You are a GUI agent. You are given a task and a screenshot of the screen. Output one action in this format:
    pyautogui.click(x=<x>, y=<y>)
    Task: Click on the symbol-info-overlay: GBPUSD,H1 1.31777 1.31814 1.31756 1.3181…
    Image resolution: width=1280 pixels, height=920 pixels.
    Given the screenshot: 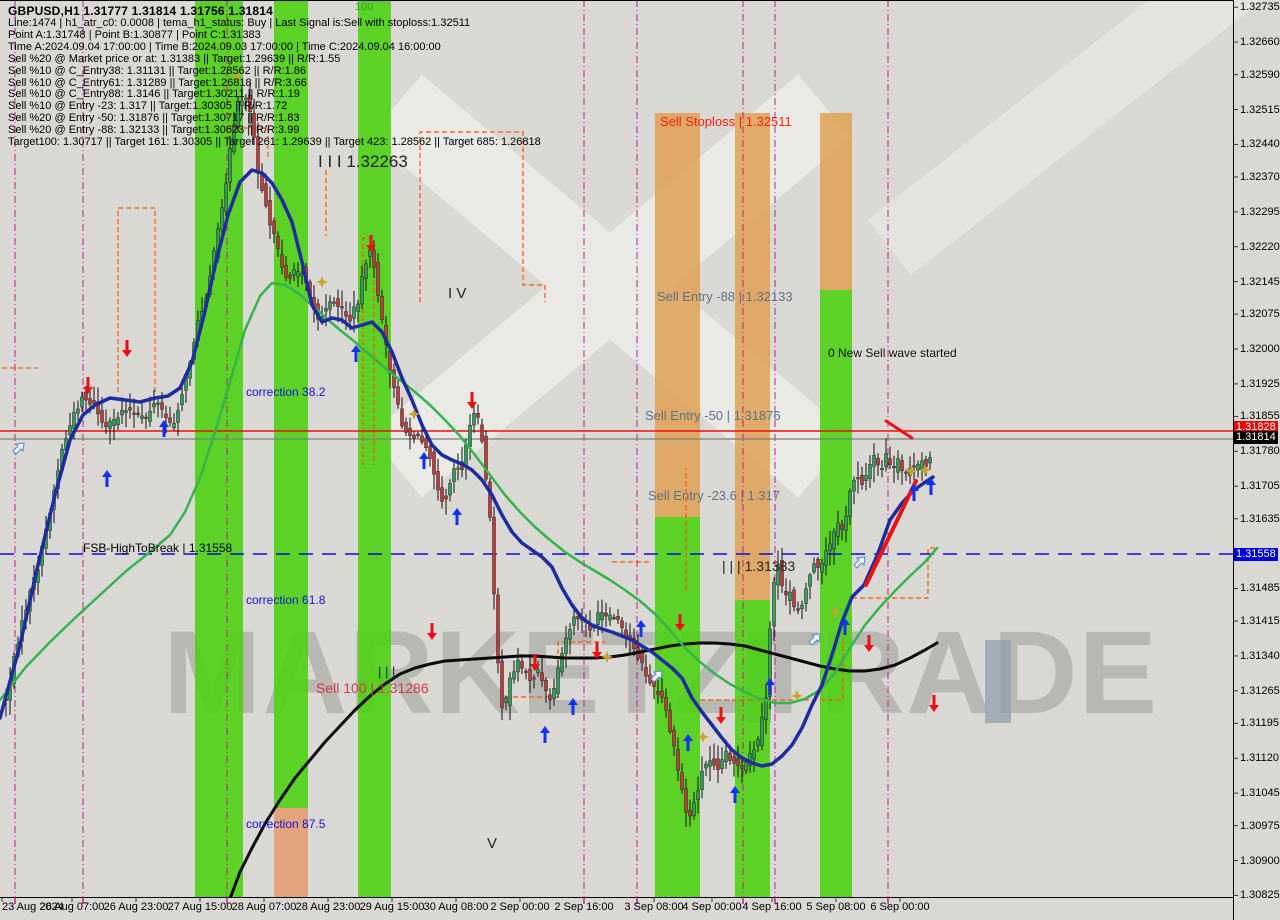 What is the action you would take?
    pyautogui.click(x=274, y=76)
    